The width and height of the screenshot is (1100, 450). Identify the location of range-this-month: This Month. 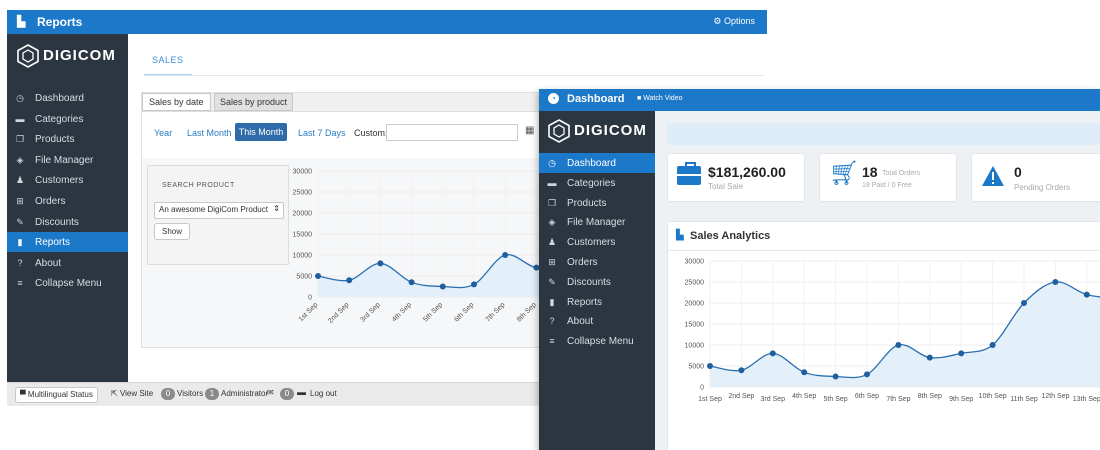
(261, 132).